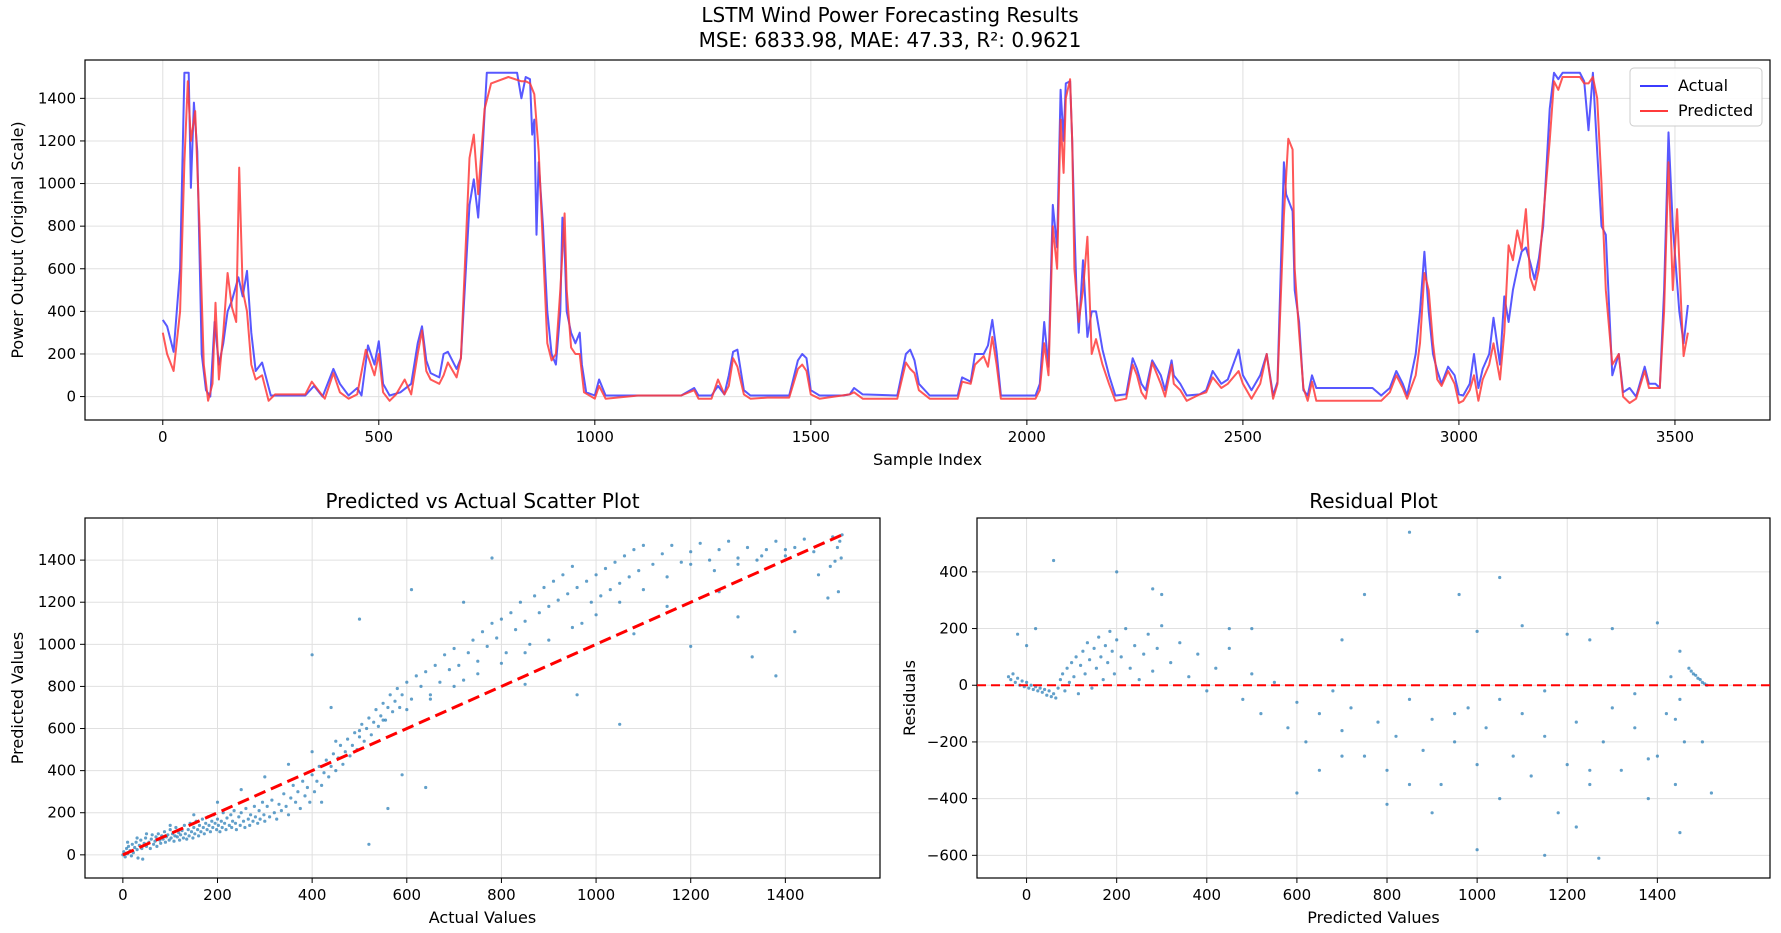  Describe the element at coordinates (61, 813) in the screenshot. I see `y-tick-label: 200` at that location.